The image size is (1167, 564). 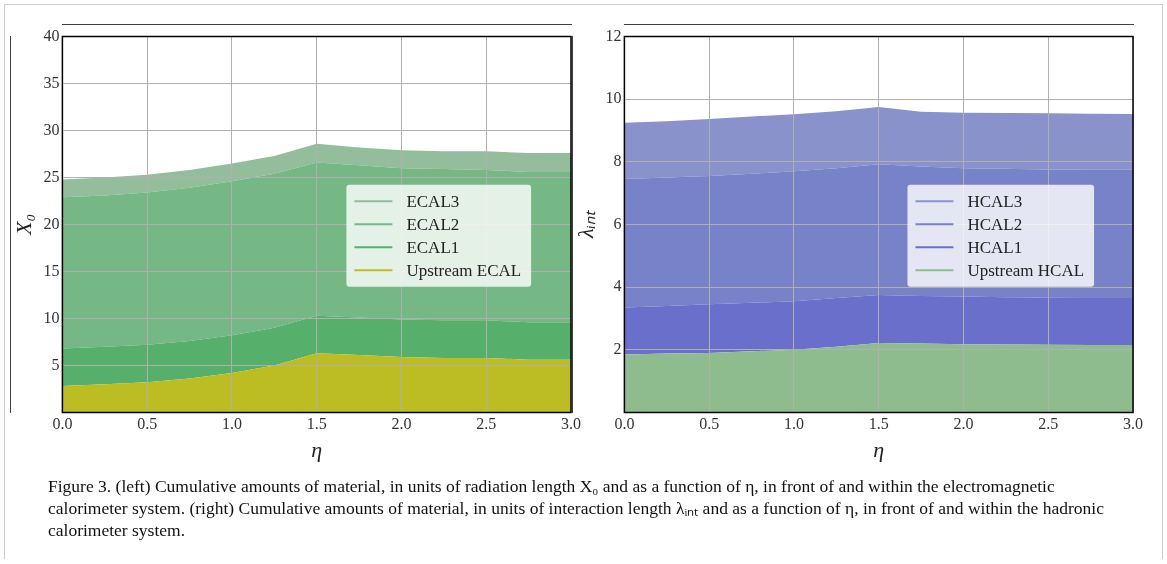 I want to click on y-tick-label: 5, so click(x=55, y=364).